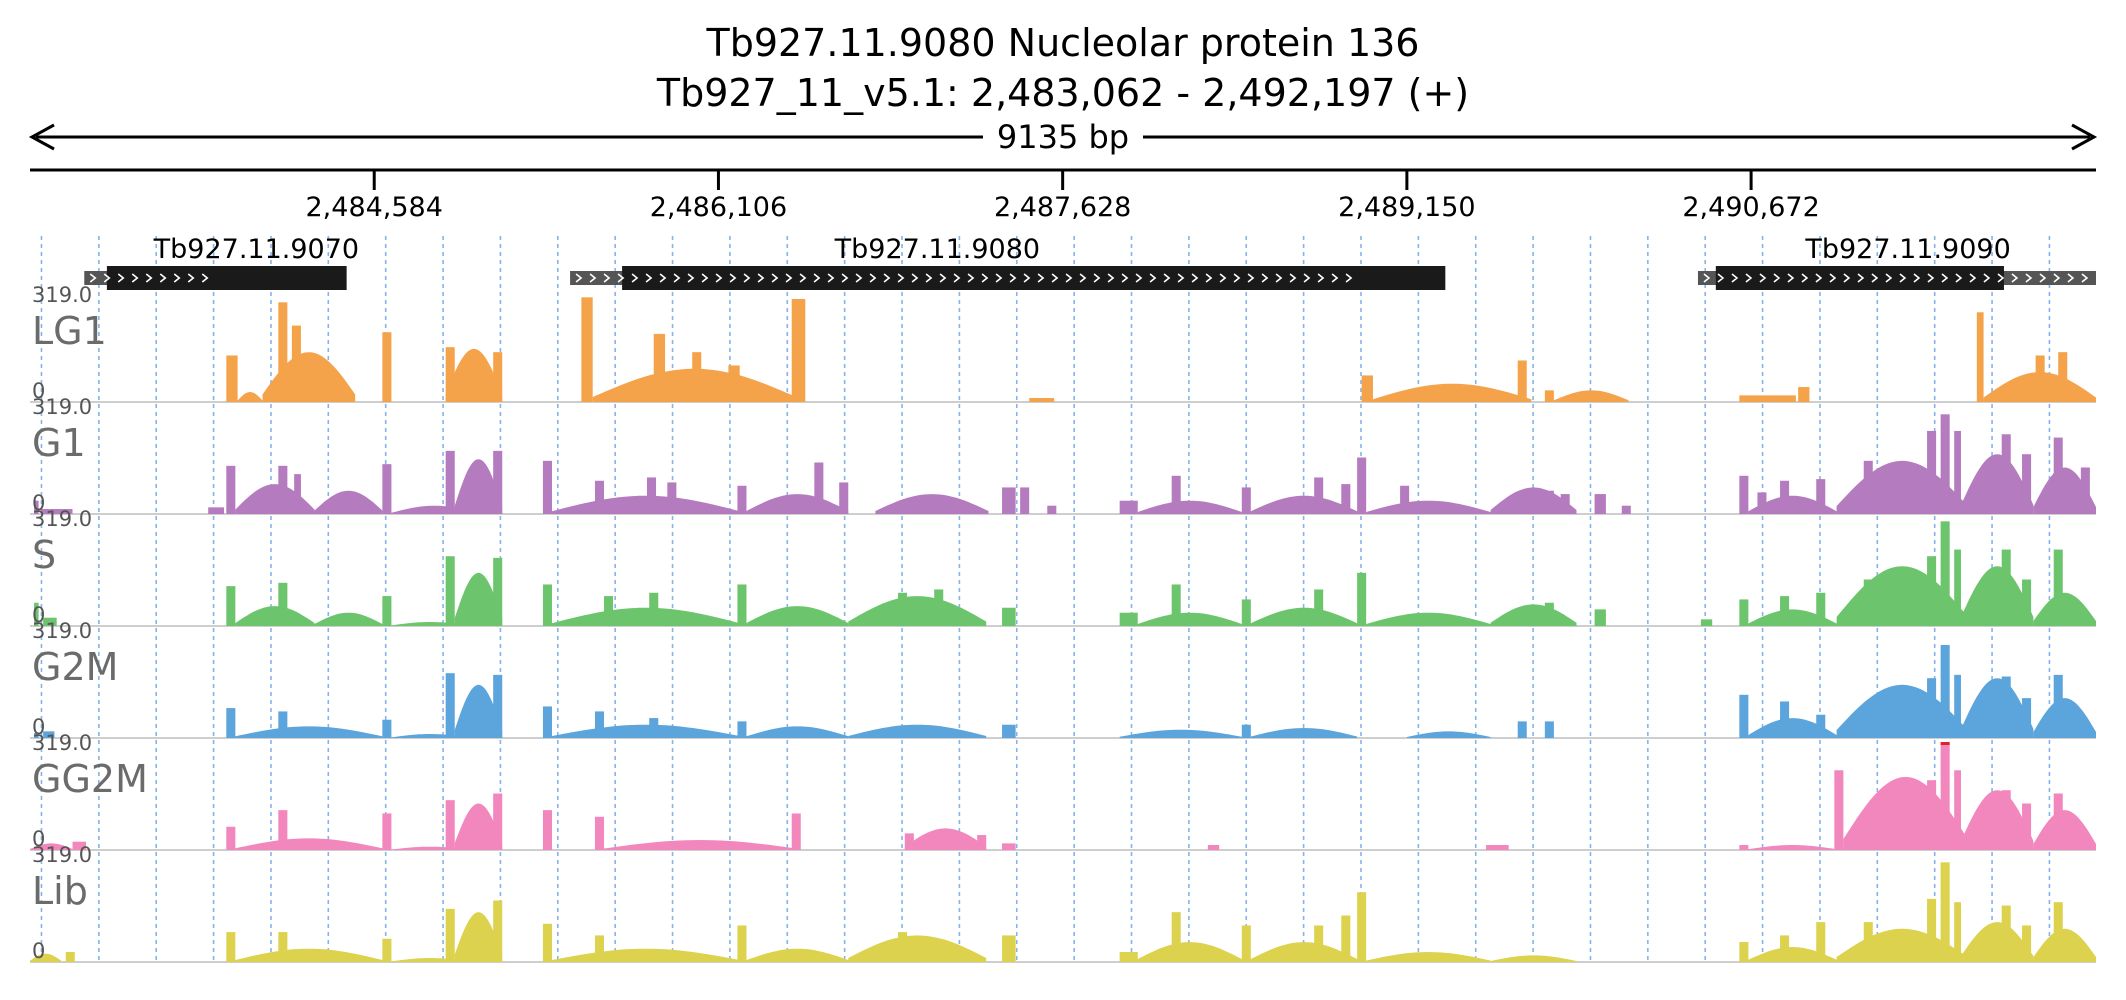 This screenshot has width=2126, height=1000. I want to click on gene-model: Tb927.11.9090, so click(1896, 262).